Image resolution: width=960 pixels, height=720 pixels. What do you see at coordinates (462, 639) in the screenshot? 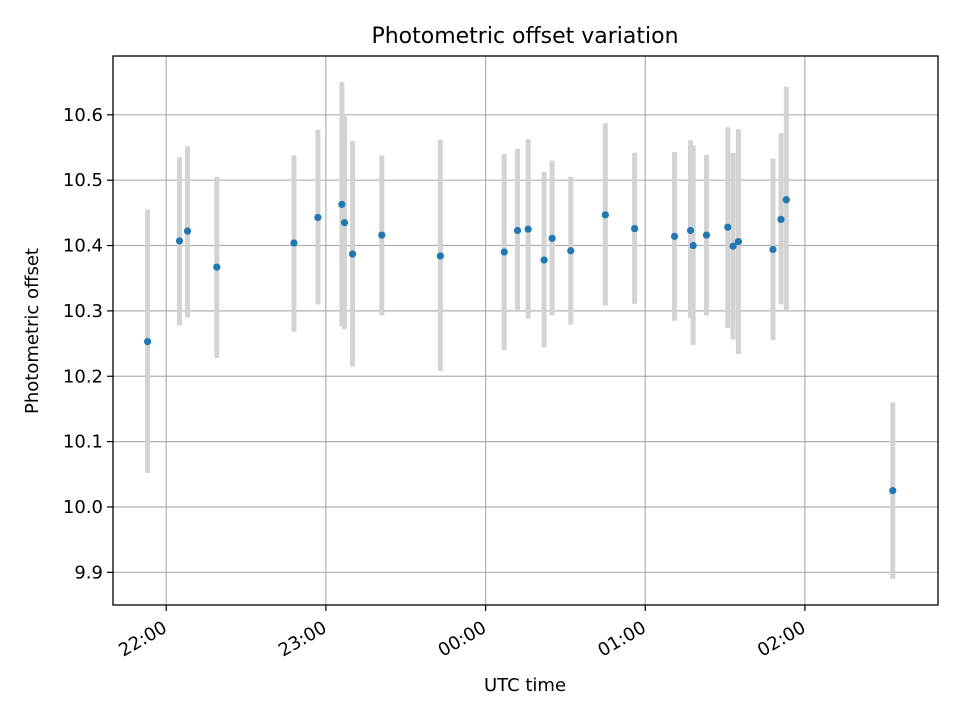
I see `x-tick-label: 00:00` at bounding box center [462, 639].